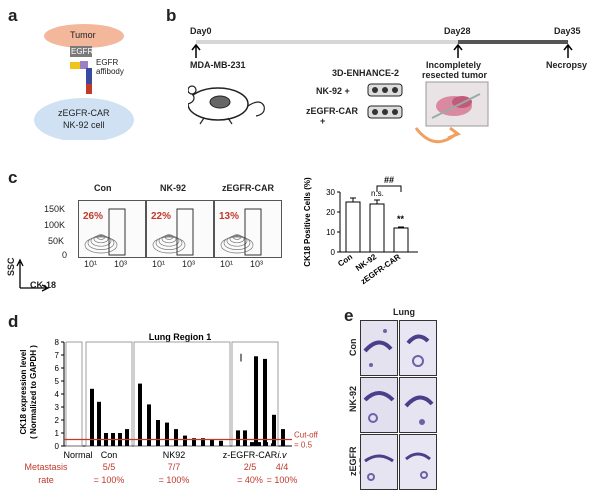  Describe the element at coordinates (513, 42) in the screenshot. I see `timeline-bar-dark` at that location.